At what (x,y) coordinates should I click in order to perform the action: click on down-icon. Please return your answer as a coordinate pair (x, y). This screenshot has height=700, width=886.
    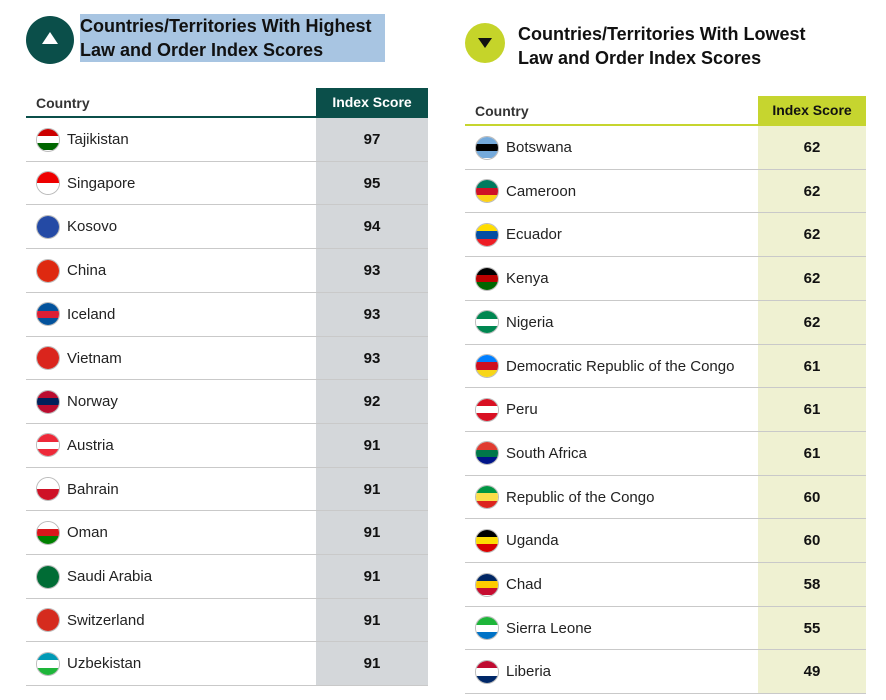
    Looking at the image, I should click on (485, 43).